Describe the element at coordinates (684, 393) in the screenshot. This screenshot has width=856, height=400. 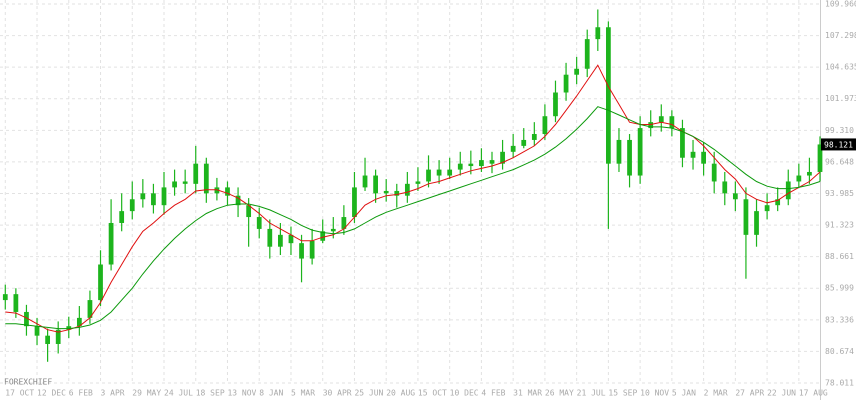
I see `x-tick-label: 5 JAN` at that location.